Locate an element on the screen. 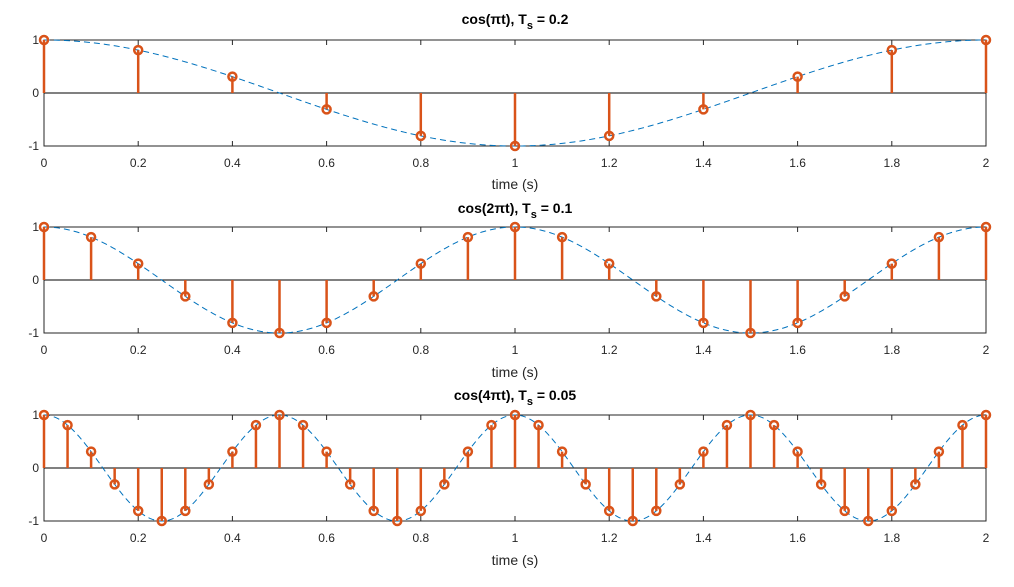  y-tick-label: -1 is located at coordinates (33, 333).